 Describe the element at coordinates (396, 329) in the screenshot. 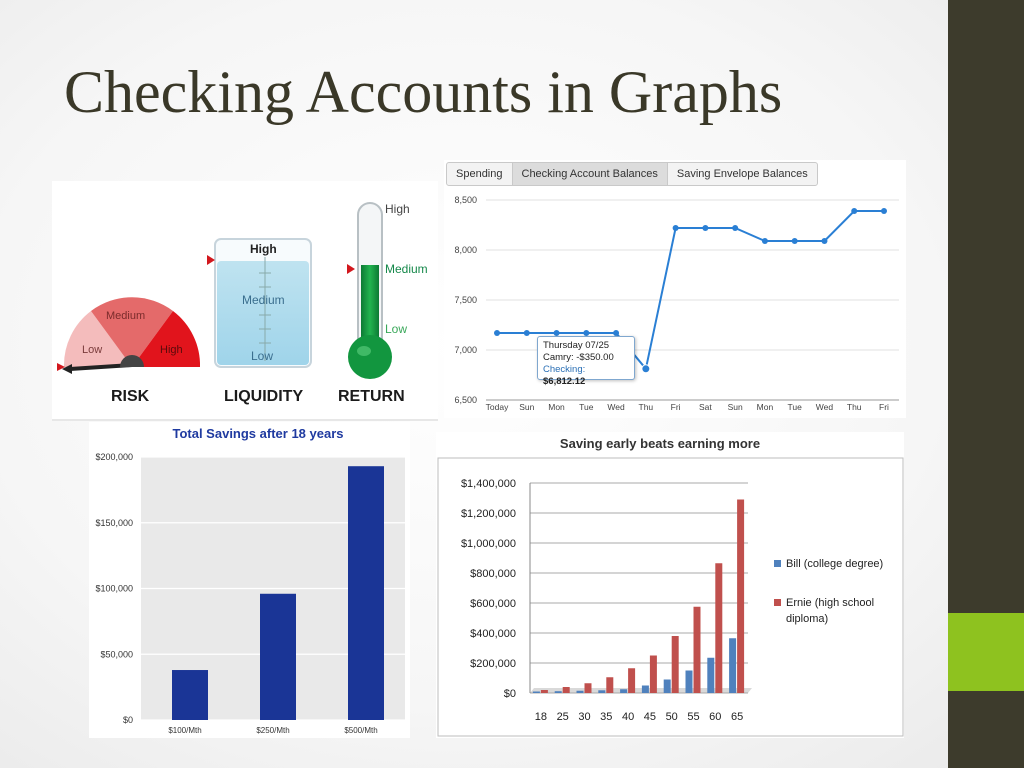

I see `thermo-label-low: Low` at that location.